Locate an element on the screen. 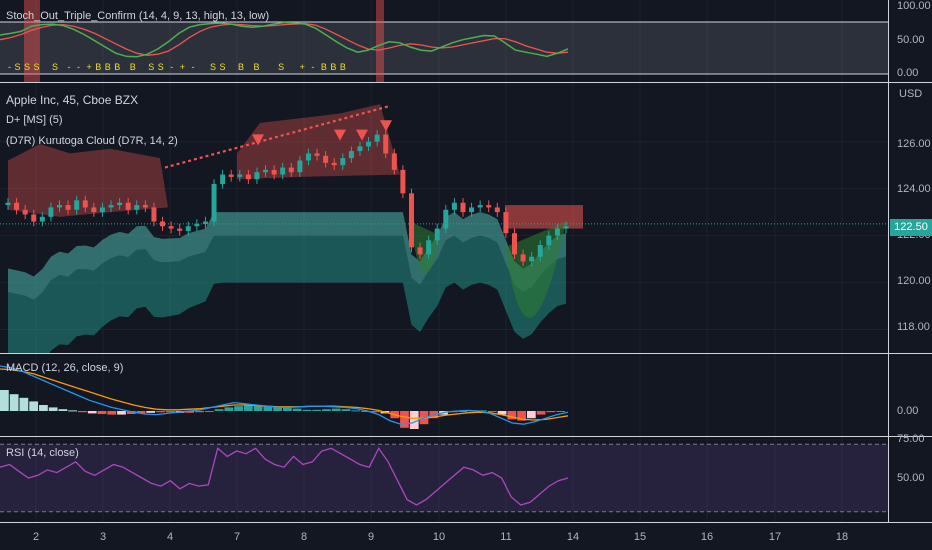 Image resolution: width=932 pixels, height=550 pixels. symbol-title: Apple Inc, 45, Cboe BZX is located at coordinates (72, 100).